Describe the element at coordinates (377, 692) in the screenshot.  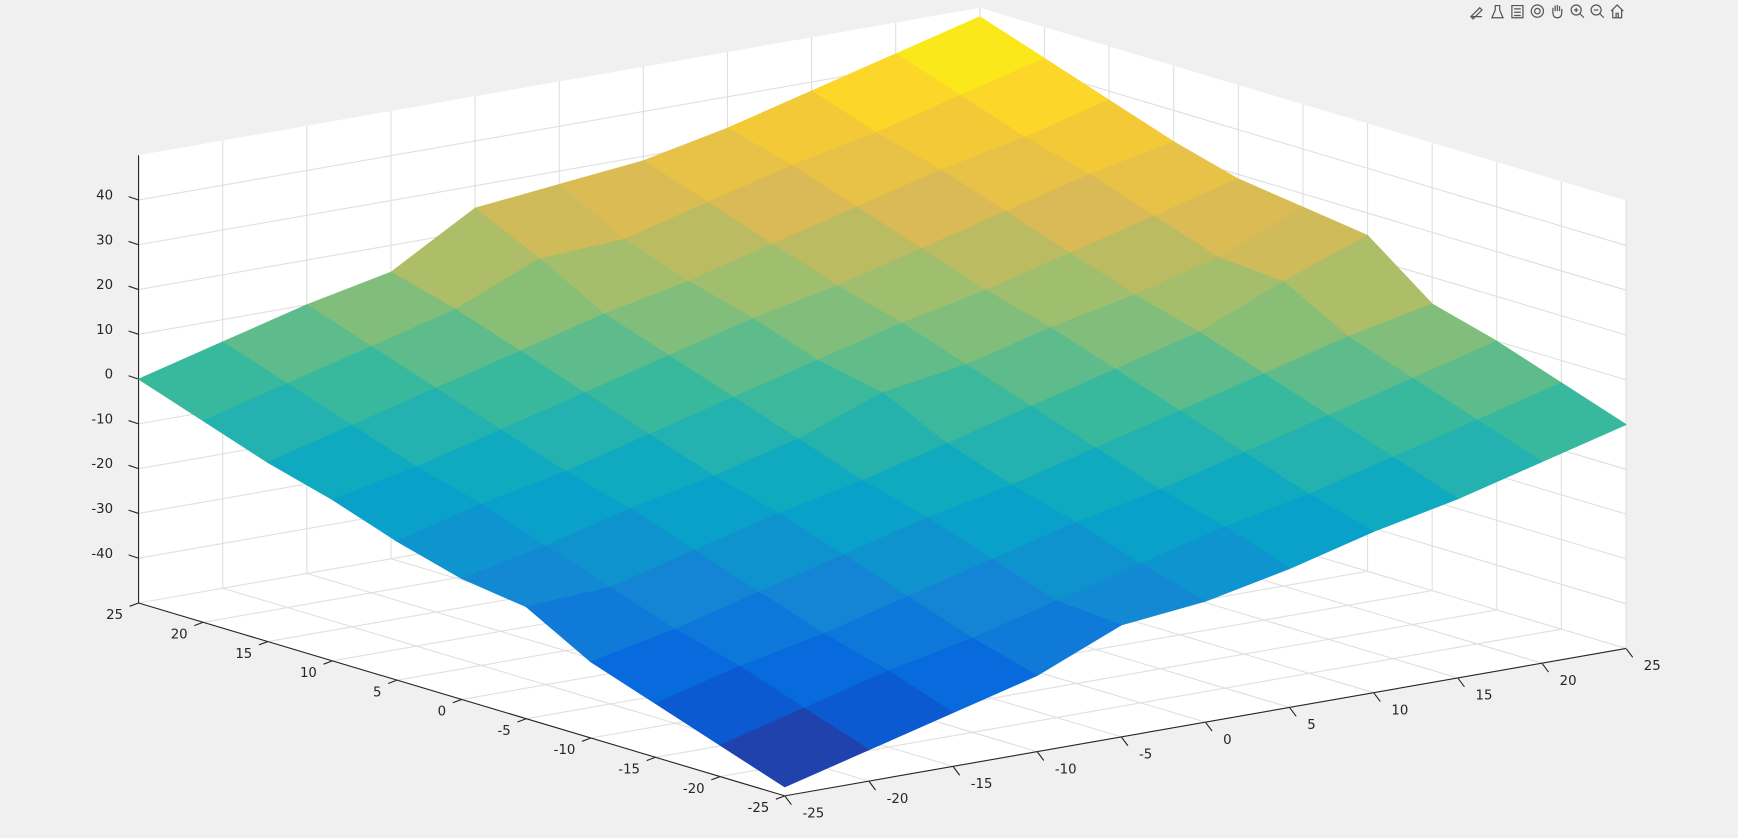
I see `y-tick-label: 5` at that location.